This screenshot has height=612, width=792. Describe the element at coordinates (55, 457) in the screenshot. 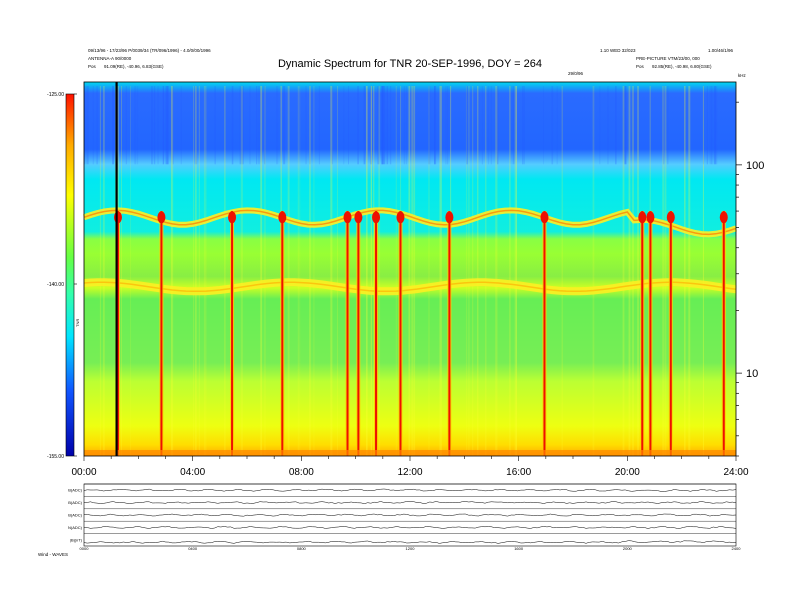

I see `colorbar-tick-bottom: -155.00` at that location.